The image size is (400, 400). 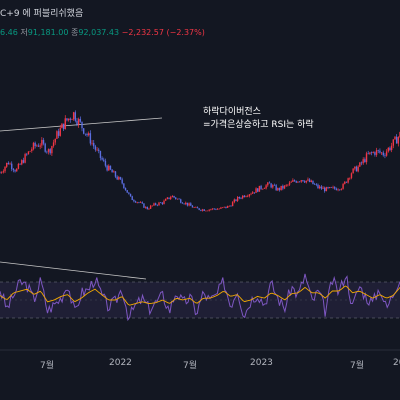 I want to click on change-value: −2,232.57 (−2.37%), so click(x=163, y=32).